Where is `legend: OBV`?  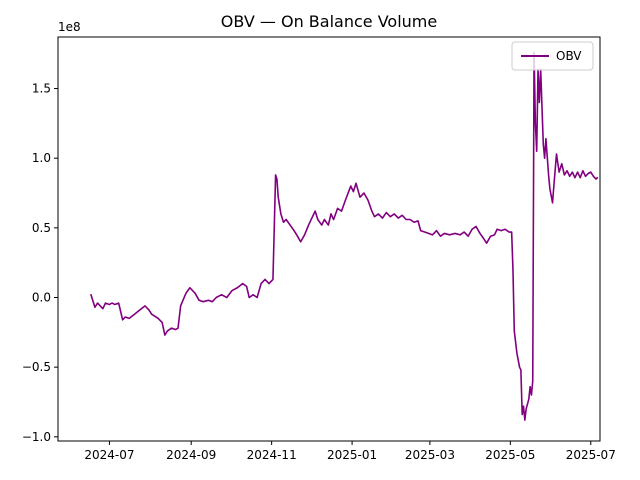
legend: OBV is located at coordinates (552, 56).